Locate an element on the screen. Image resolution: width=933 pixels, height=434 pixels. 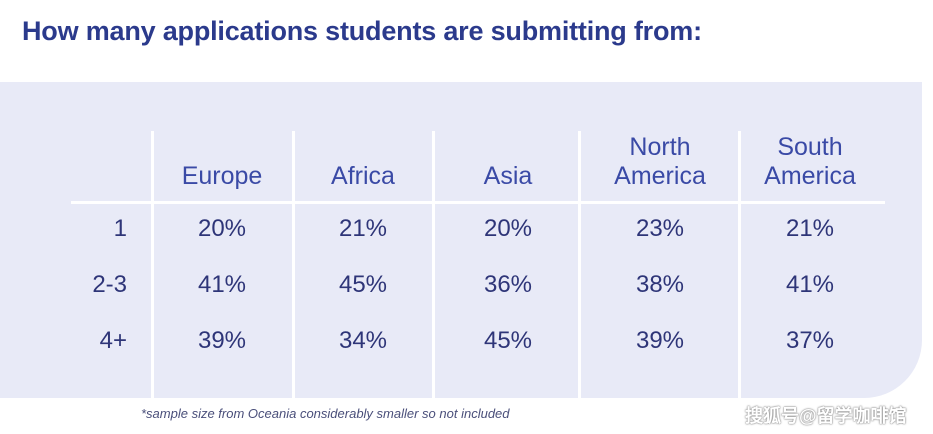
table-cell: 36% is located at coordinates (508, 284).